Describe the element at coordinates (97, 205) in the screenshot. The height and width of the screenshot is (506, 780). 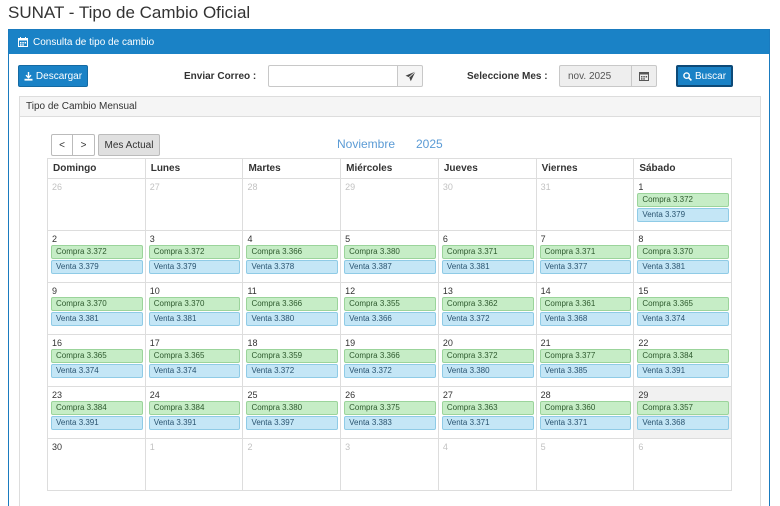
I see `calendar-day-cell: 26` at that location.